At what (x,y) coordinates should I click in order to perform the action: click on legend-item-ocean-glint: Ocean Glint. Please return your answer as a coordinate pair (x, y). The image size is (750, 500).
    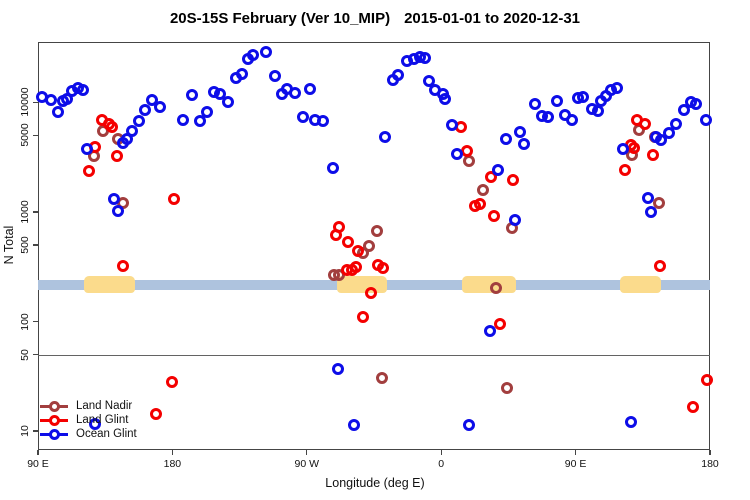
    Looking at the image, I should click on (88, 434).